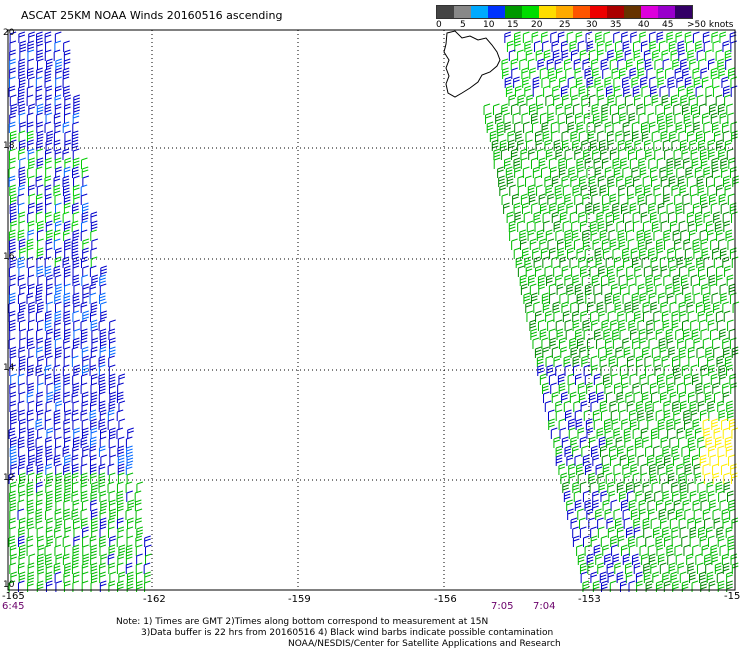  I want to click on legend-label: >50 knots, so click(710, 25).